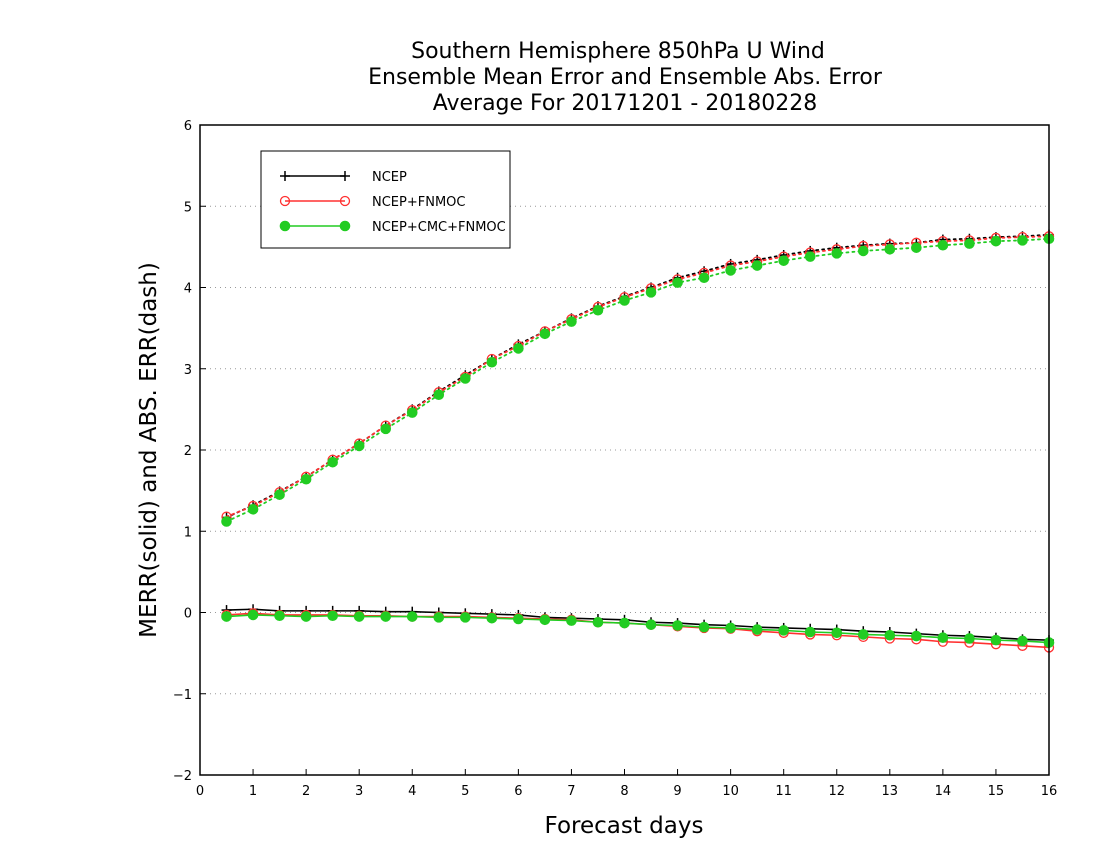  Describe the element at coordinates (418, 202) in the screenshot. I see `legend-label: NCEP+FNMOC` at that location.